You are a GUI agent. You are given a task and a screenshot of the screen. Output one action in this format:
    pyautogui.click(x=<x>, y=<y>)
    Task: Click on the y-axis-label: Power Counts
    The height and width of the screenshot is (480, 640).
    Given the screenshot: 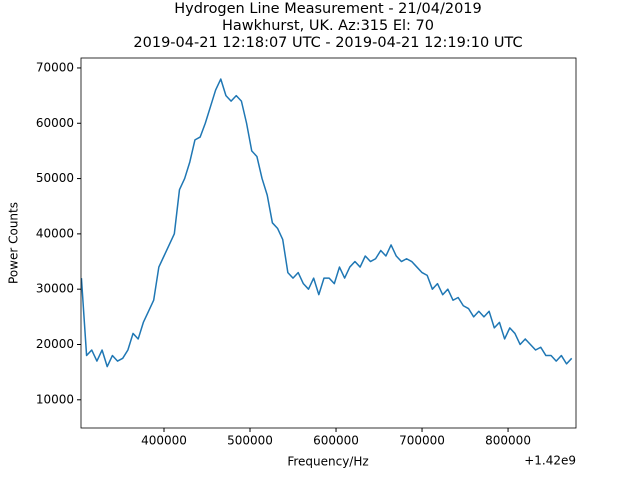 What is the action you would take?
    pyautogui.click(x=14, y=243)
    